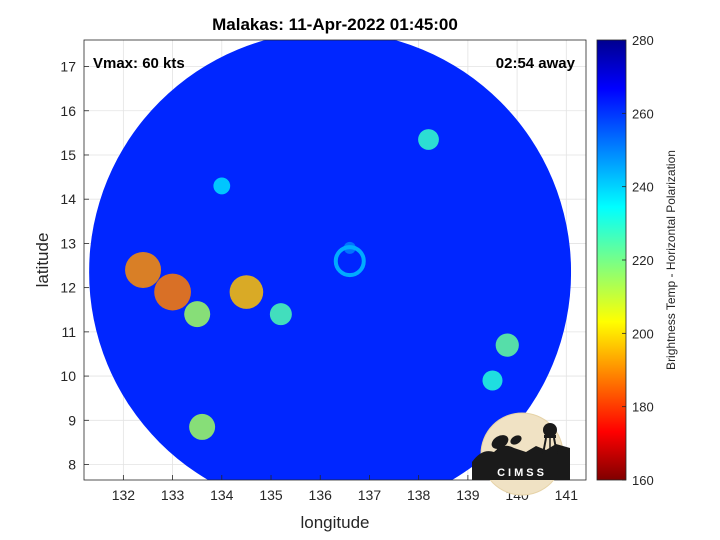 This screenshot has width=720, height=540. I want to click on water-tower-icon, so click(550, 439).